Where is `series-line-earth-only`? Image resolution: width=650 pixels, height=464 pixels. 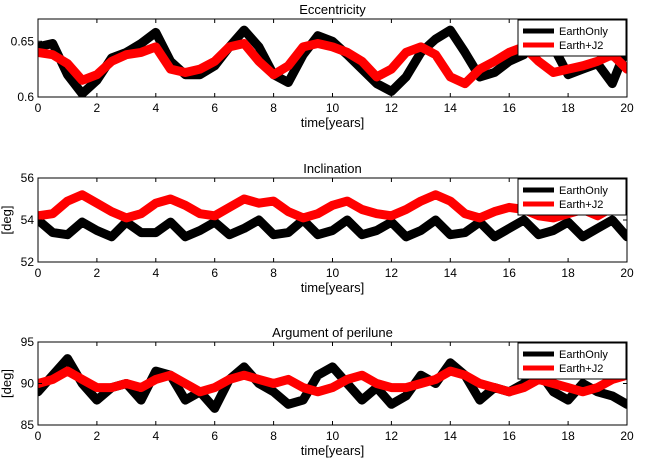 series-line-earth-only is located at coordinates (332, 228).